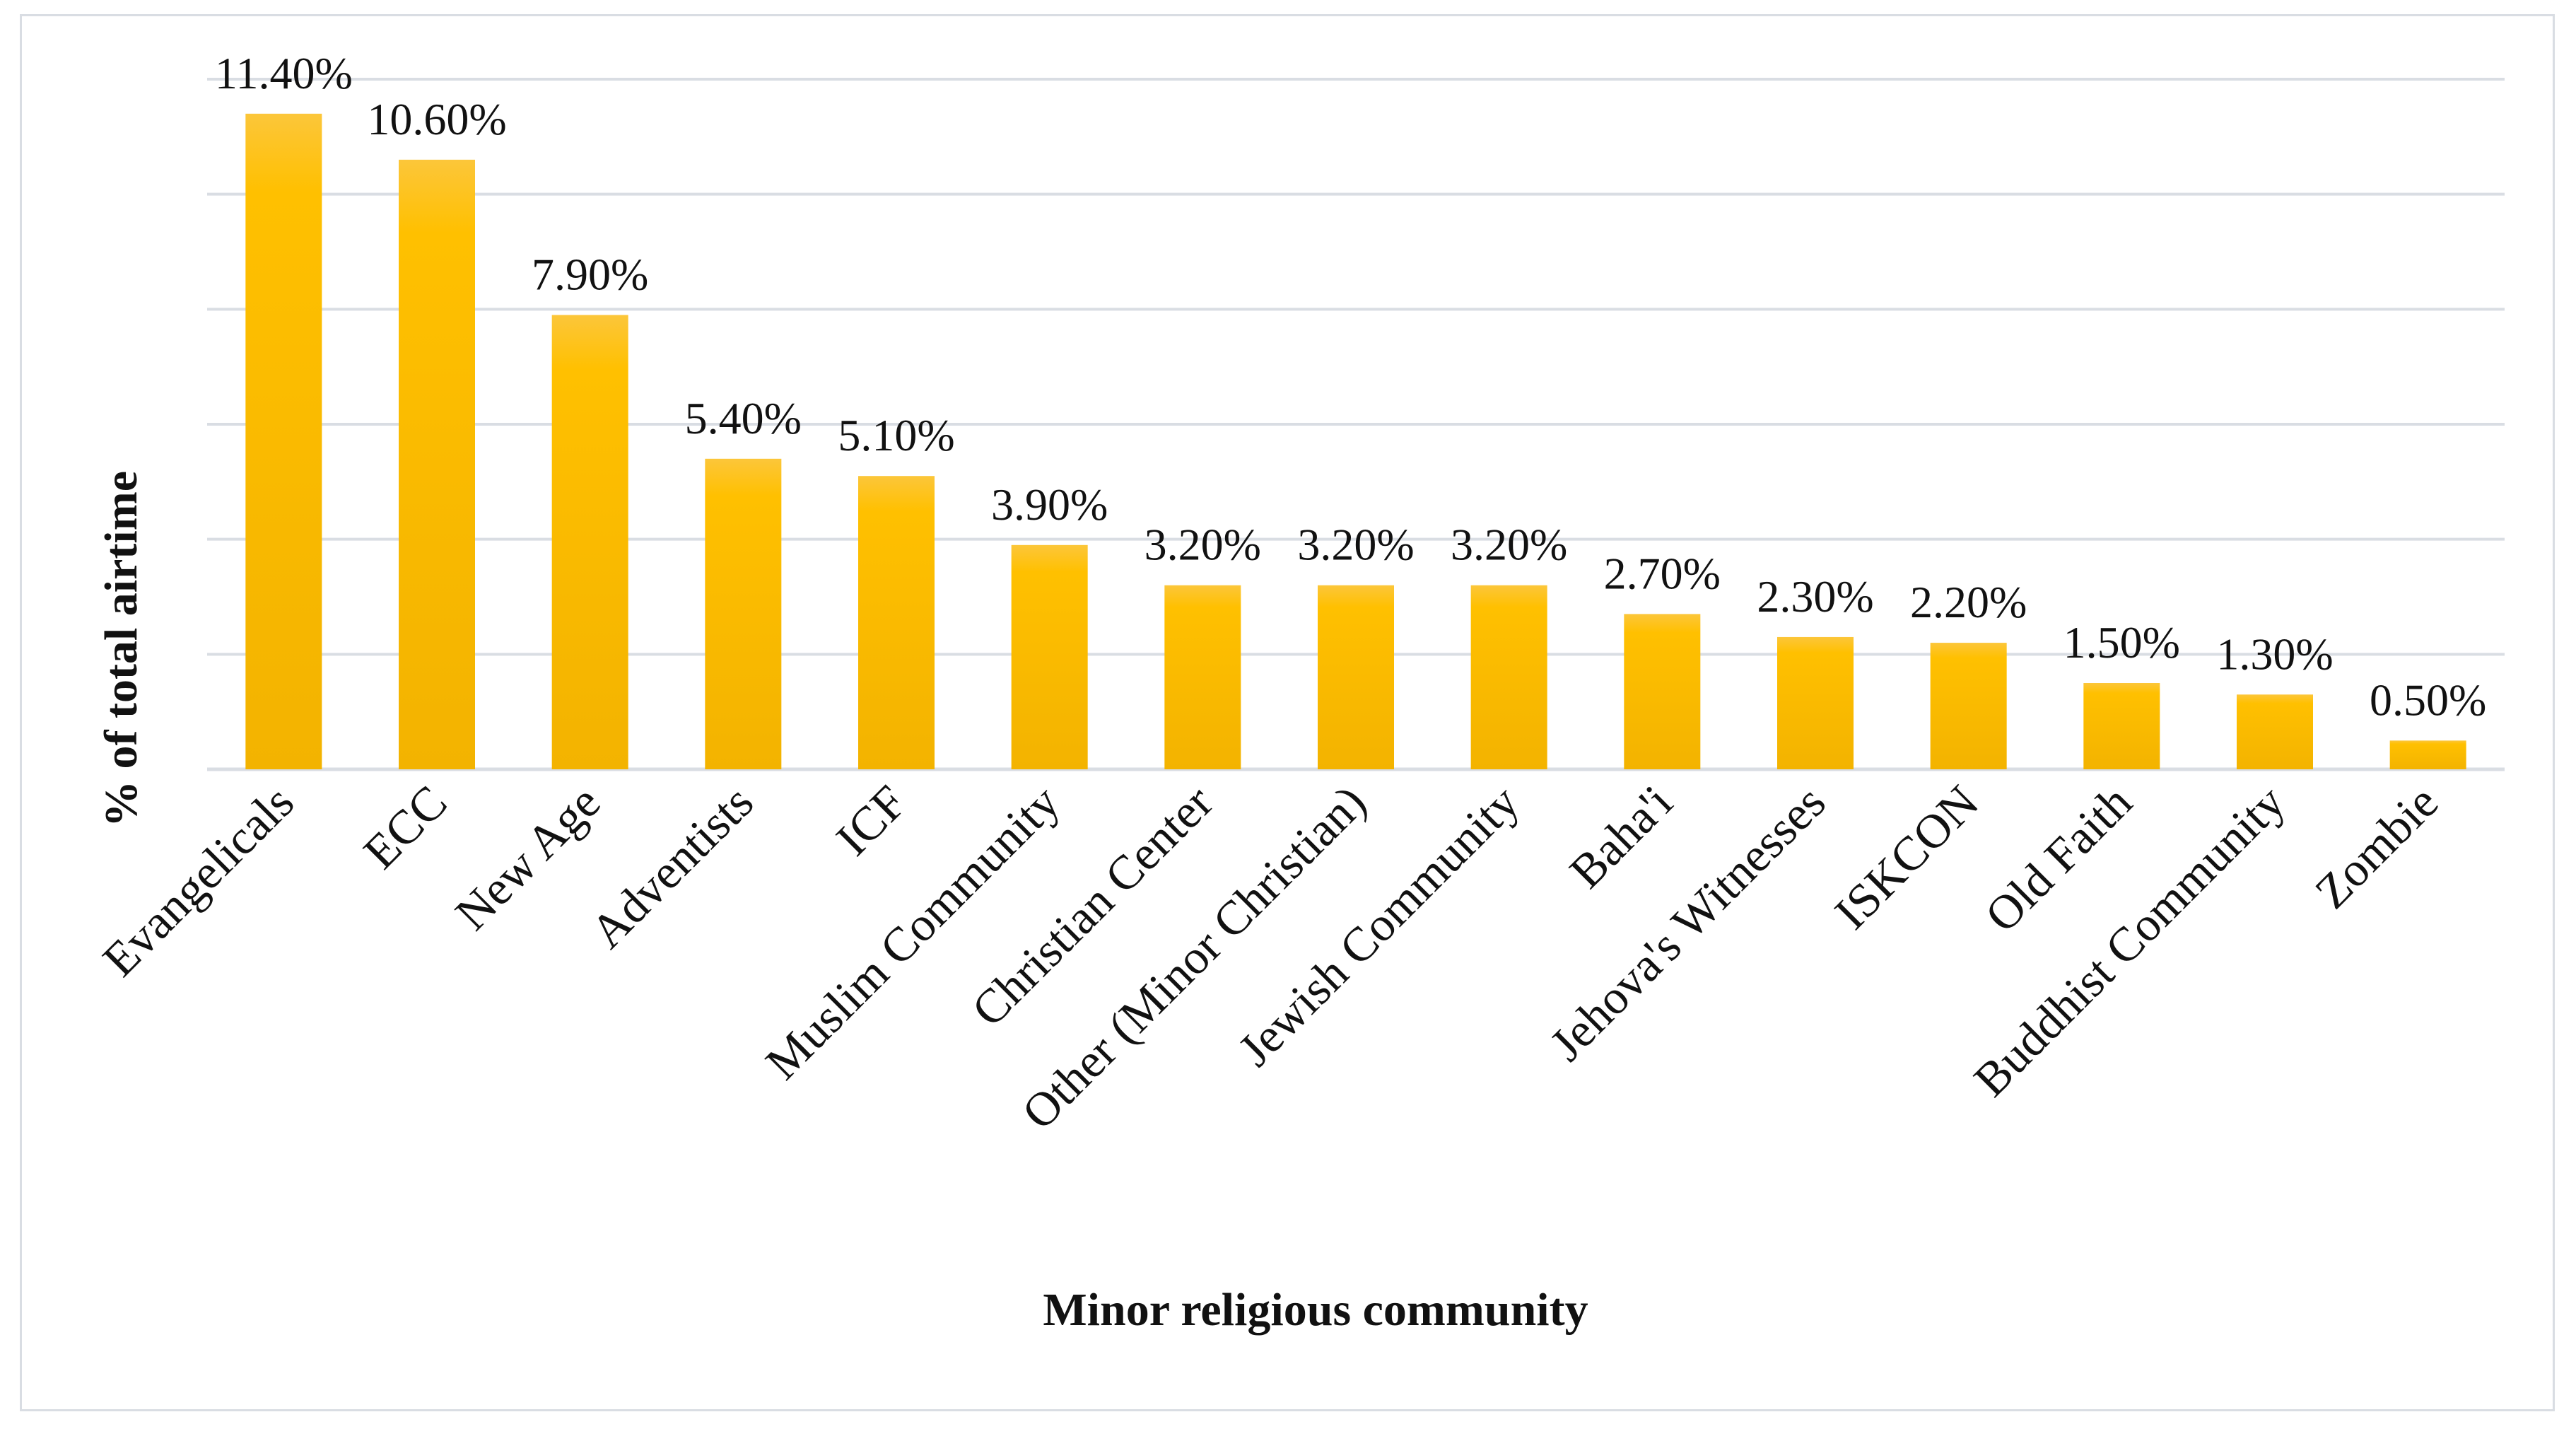 Image resolution: width=2576 pixels, height=1429 pixels. What do you see at coordinates (1316, 1310) in the screenshot?
I see `x-axis-title: Minor religious community` at bounding box center [1316, 1310].